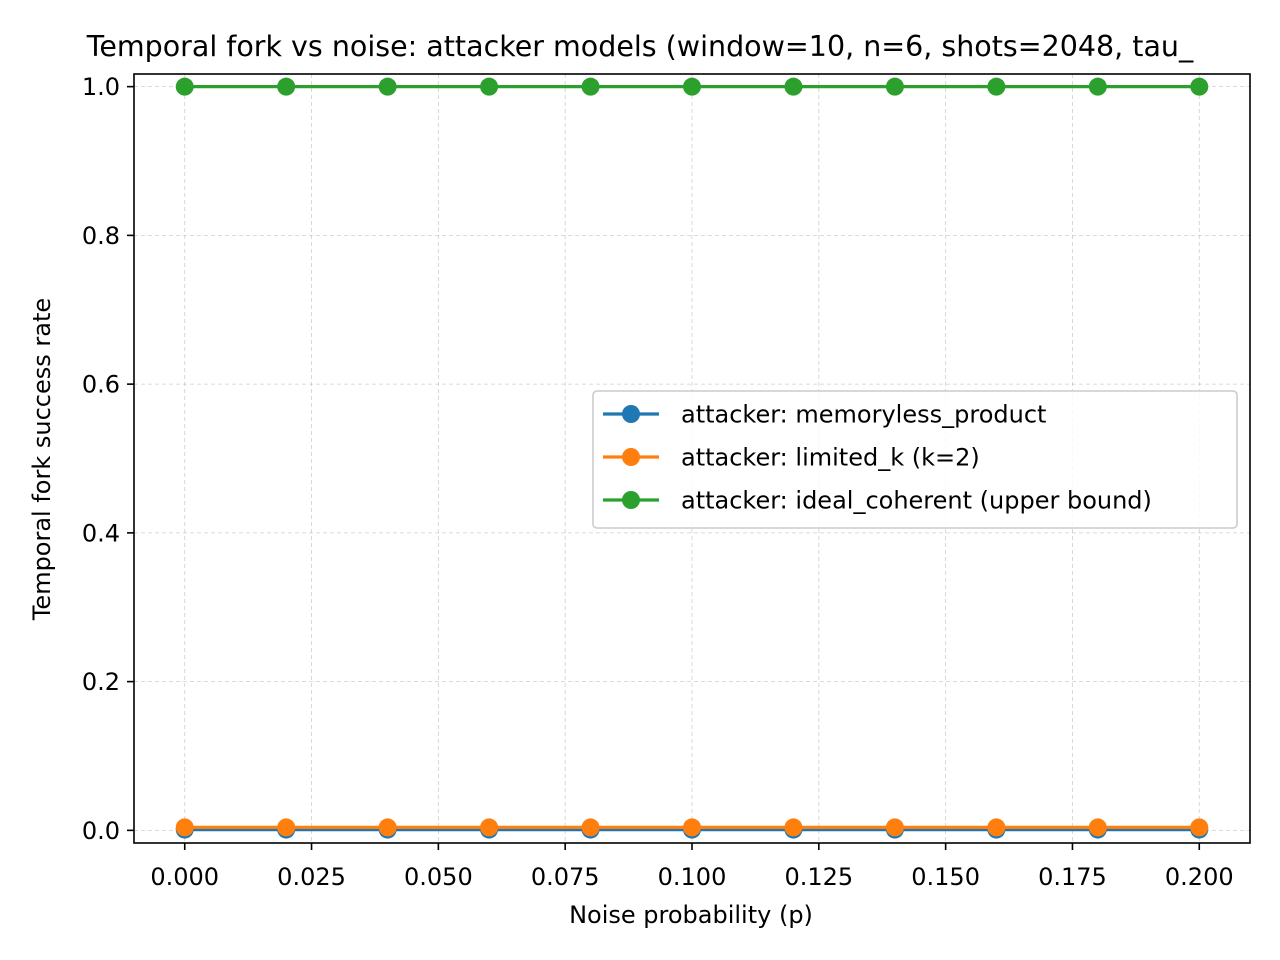  Describe the element at coordinates (1199, 877) in the screenshot. I see `x-tick-label: 0.200` at that location.